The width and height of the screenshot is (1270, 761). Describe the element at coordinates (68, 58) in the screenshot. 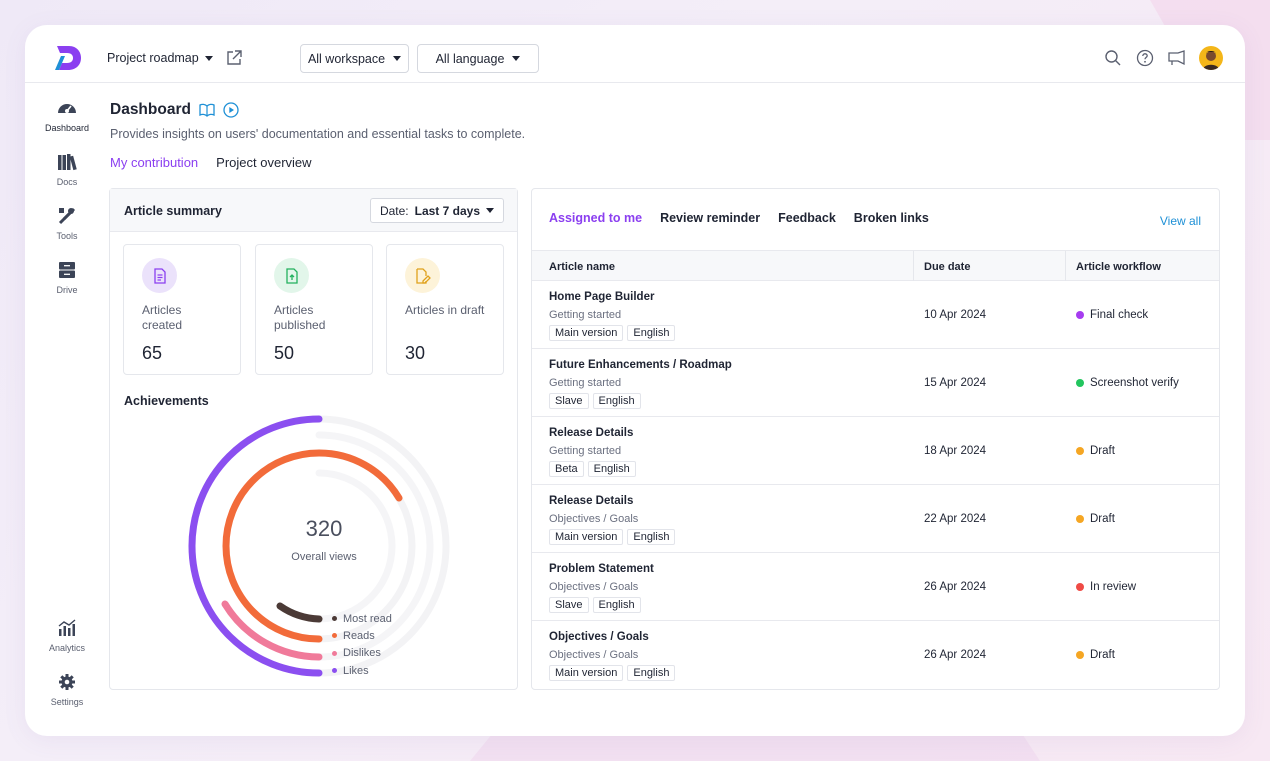

I see `app-logo` at that location.